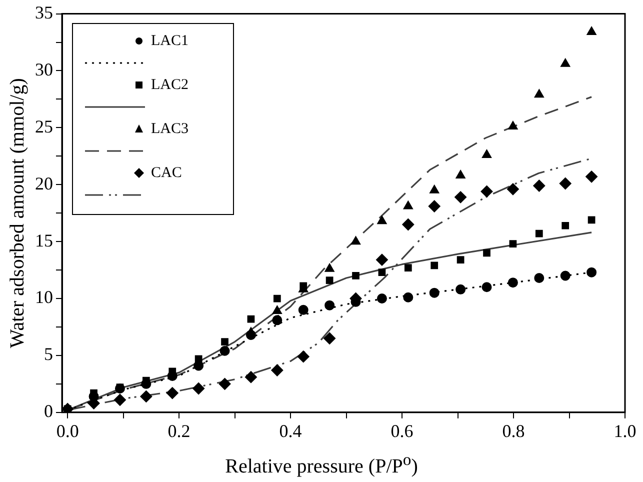 The height and width of the screenshot is (482, 643). I want to click on y-tick-label: 5, so click(48, 354).